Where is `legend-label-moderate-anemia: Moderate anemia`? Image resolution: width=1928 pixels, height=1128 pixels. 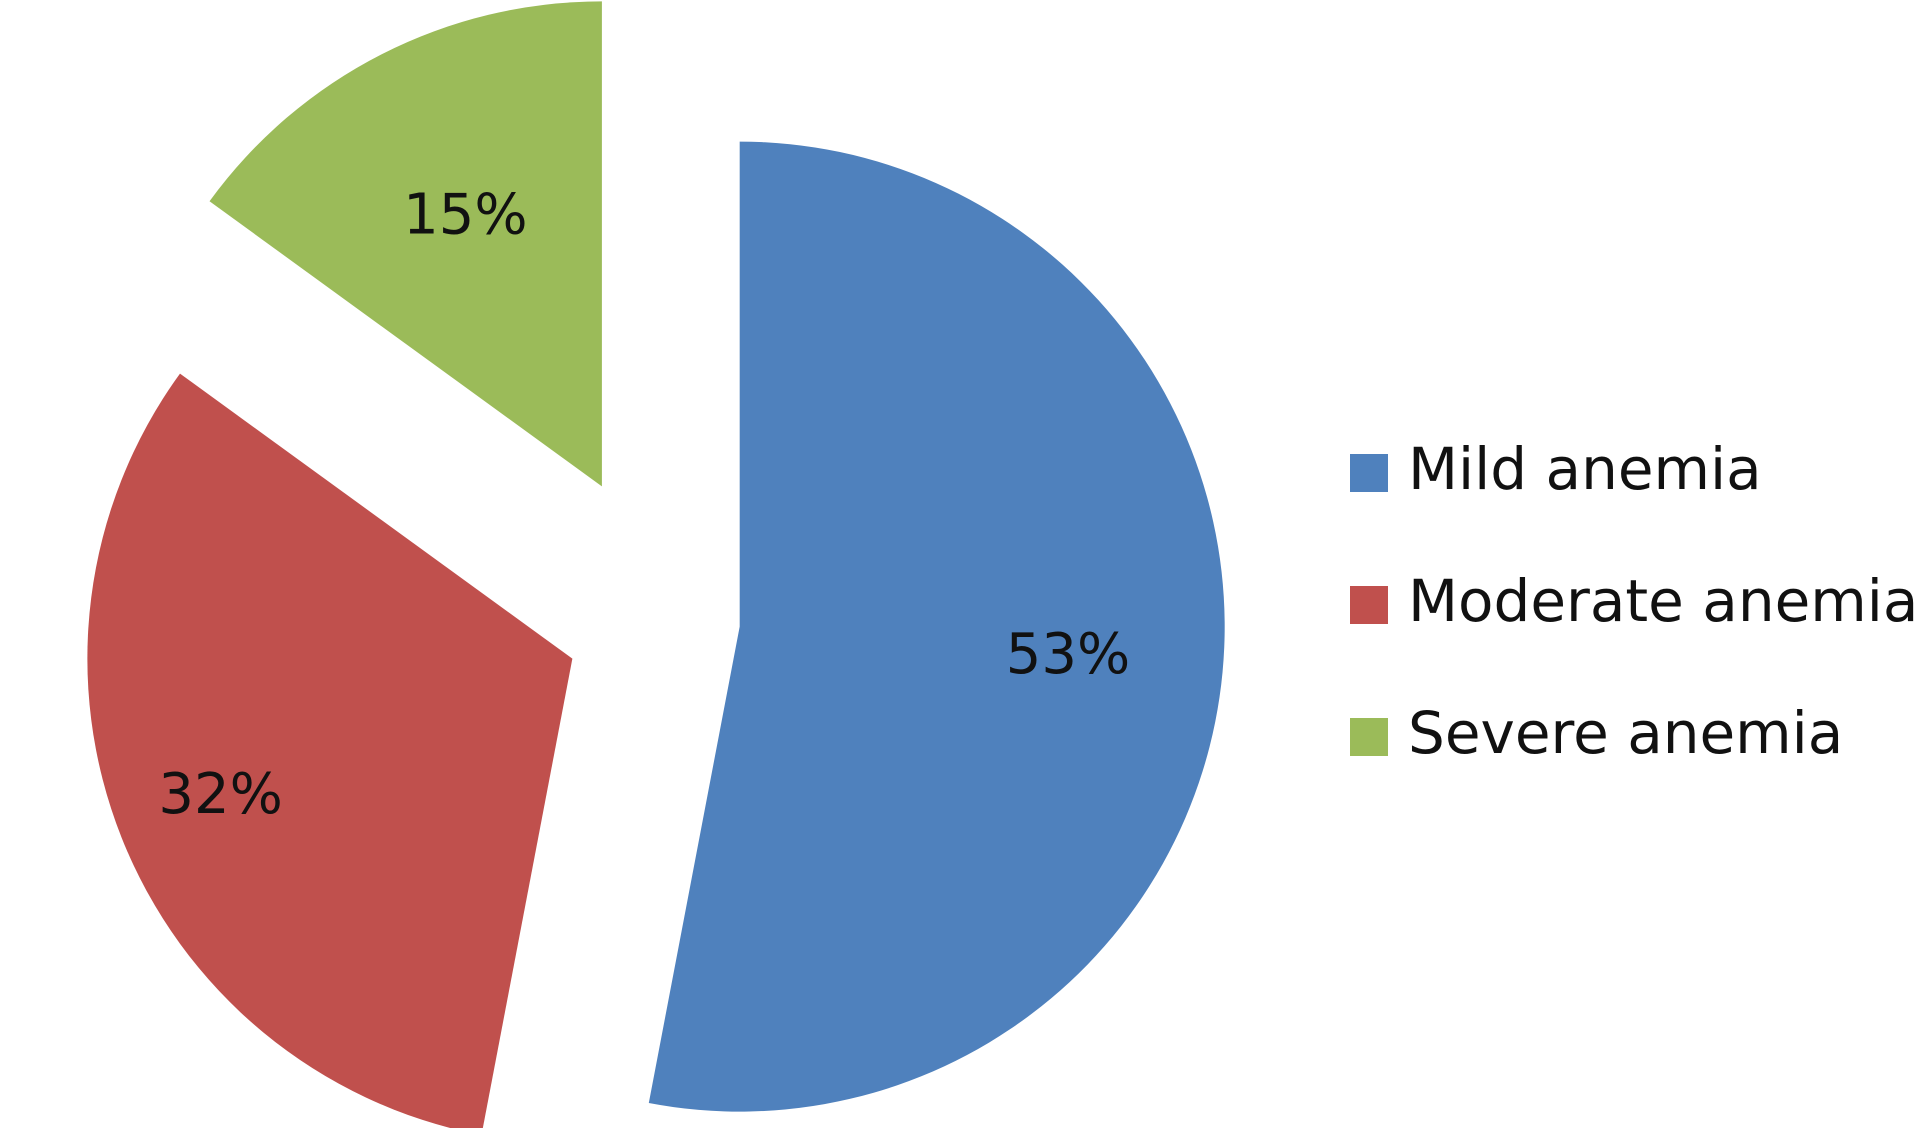 legend-label-moderate-anemia: Moderate anemia is located at coordinates (1663, 601).